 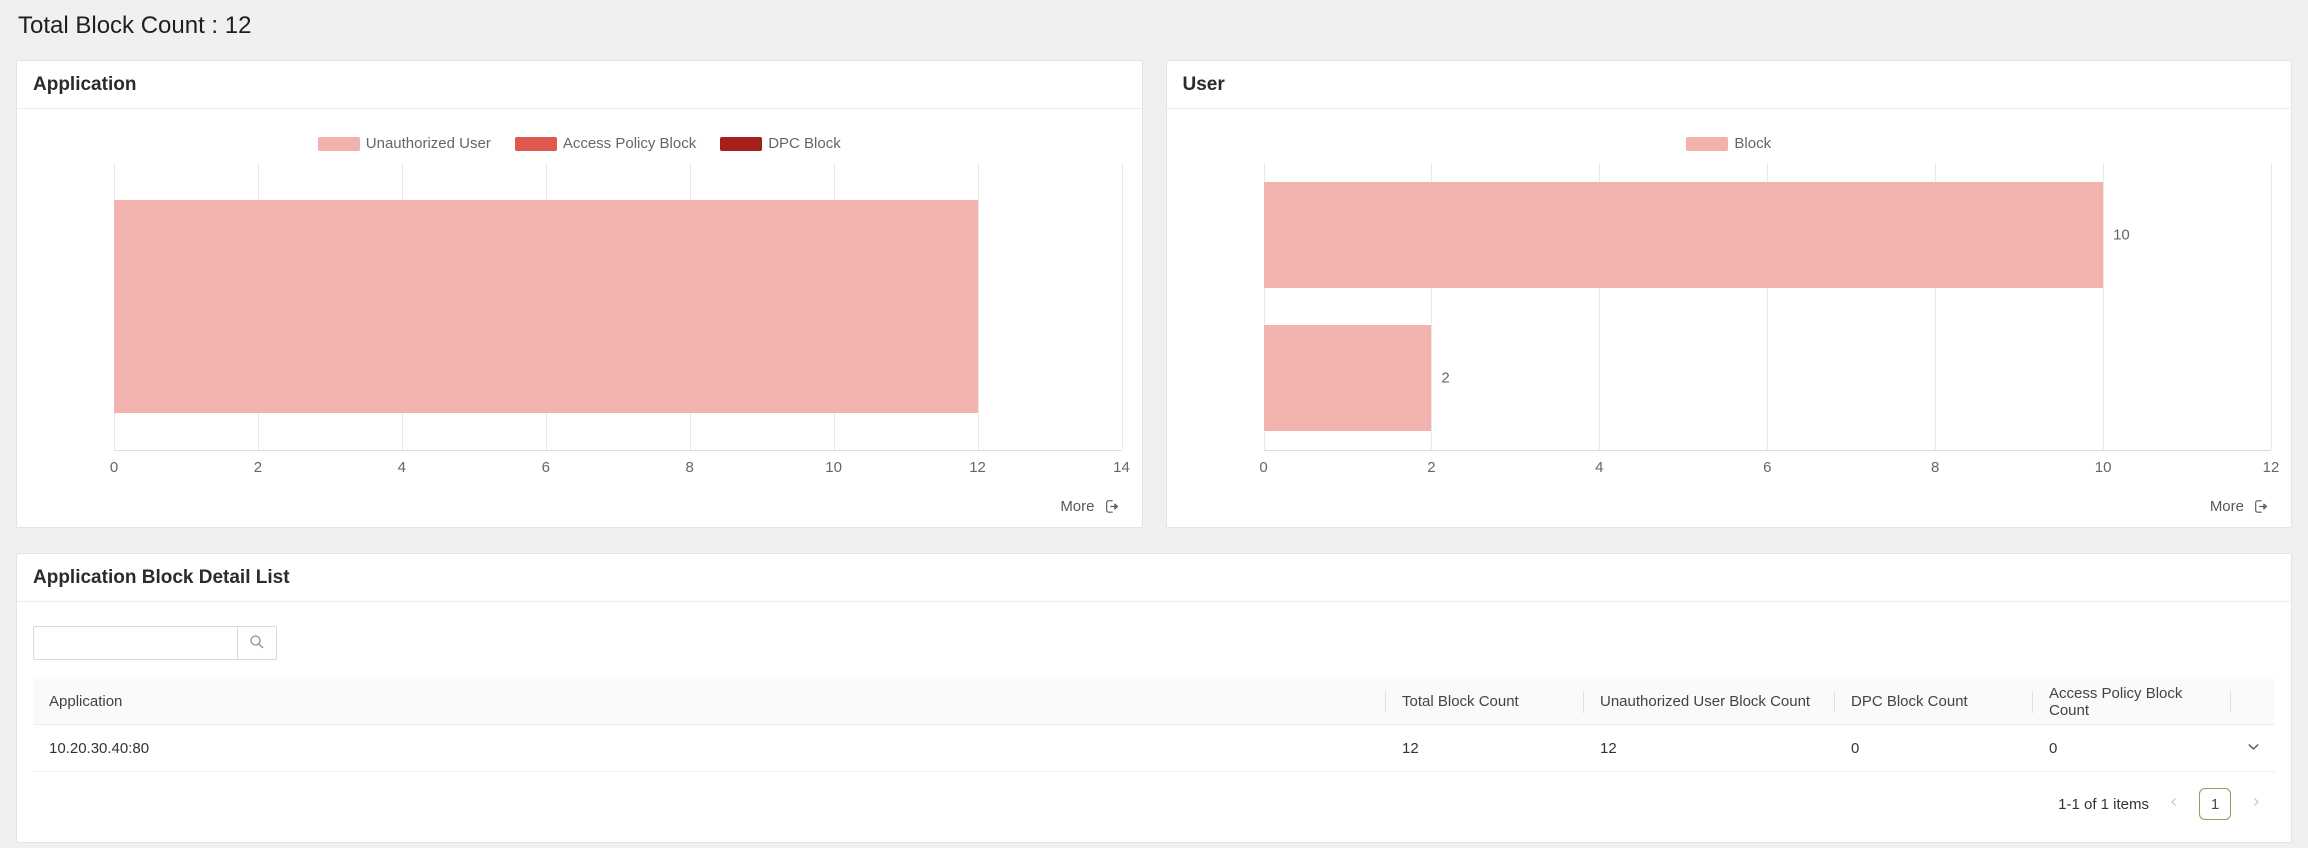 What do you see at coordinates (629, 143) in the screenshot?
I see `legend-label: Access Policy Block` at bounding box center [629, 143].